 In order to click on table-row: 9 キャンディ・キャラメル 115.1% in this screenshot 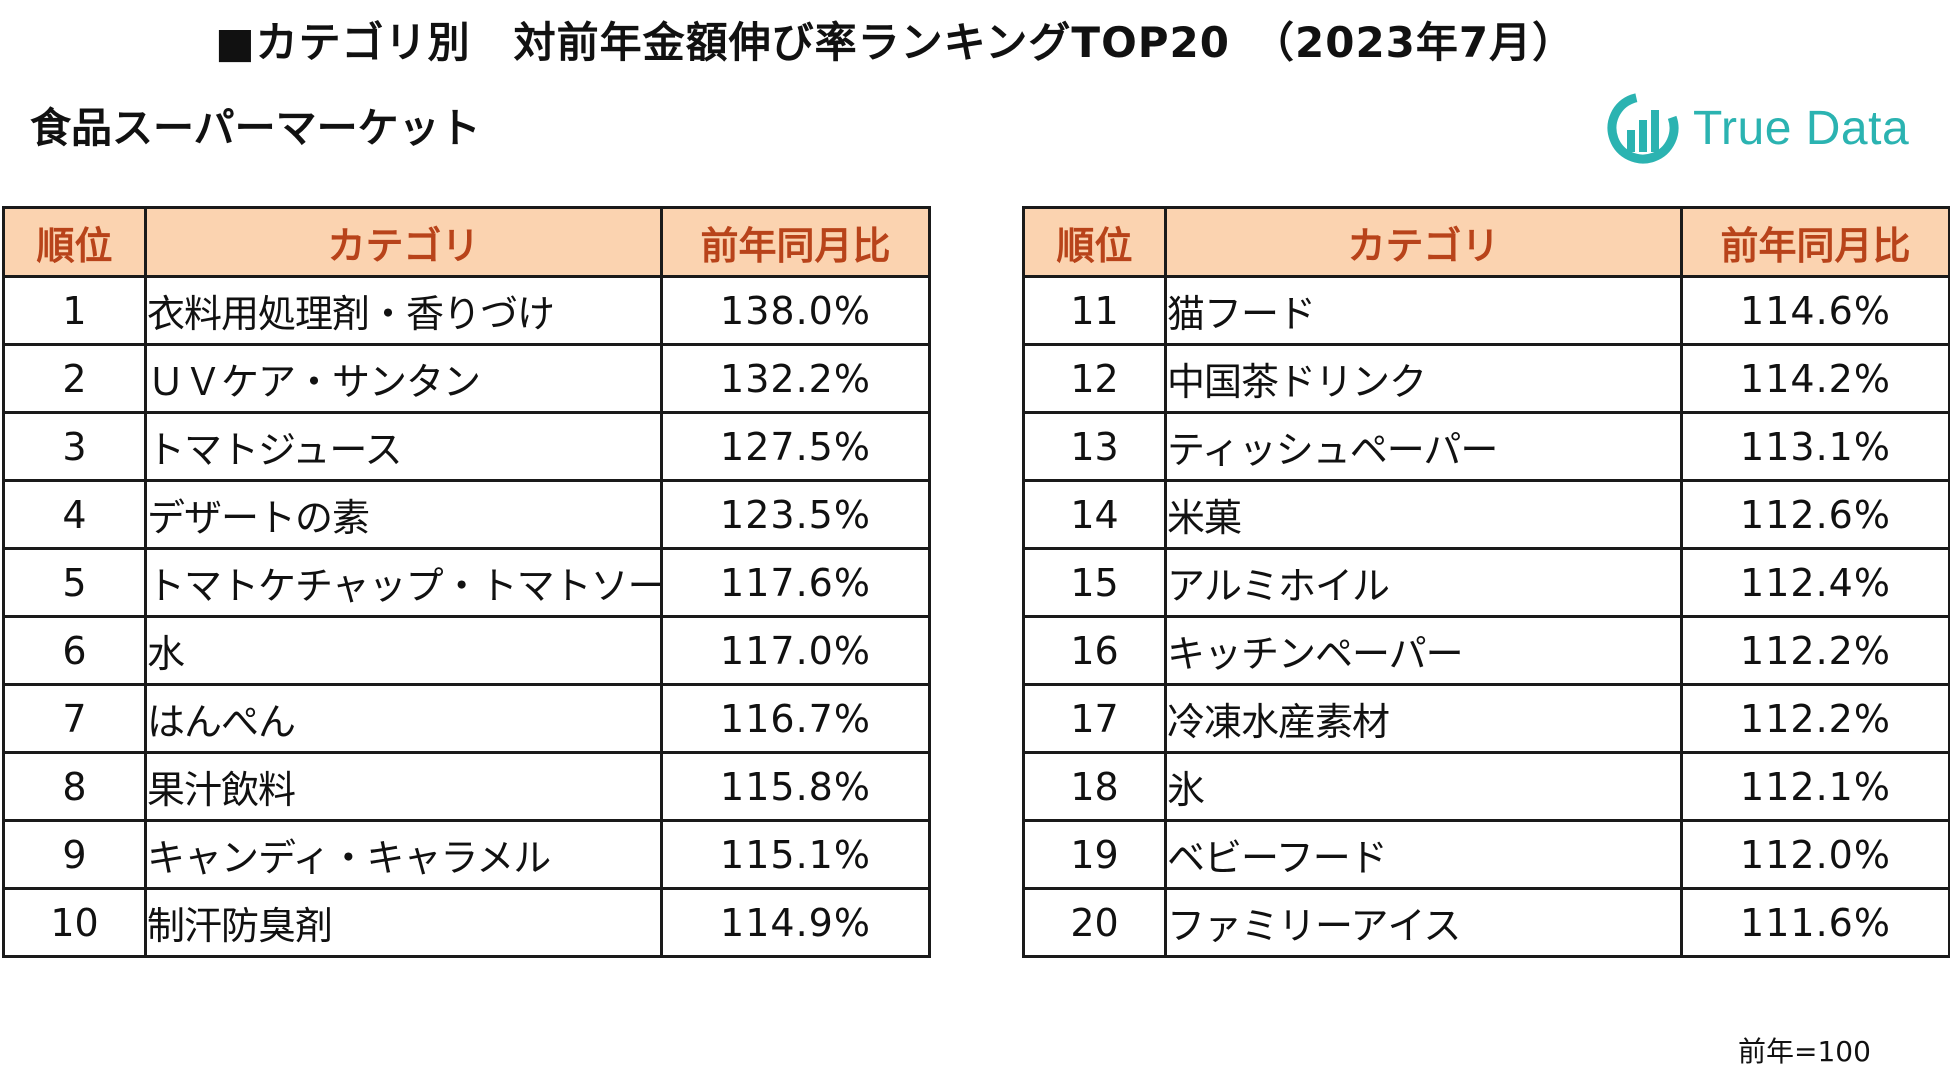, I will do `click(466, 854)`.